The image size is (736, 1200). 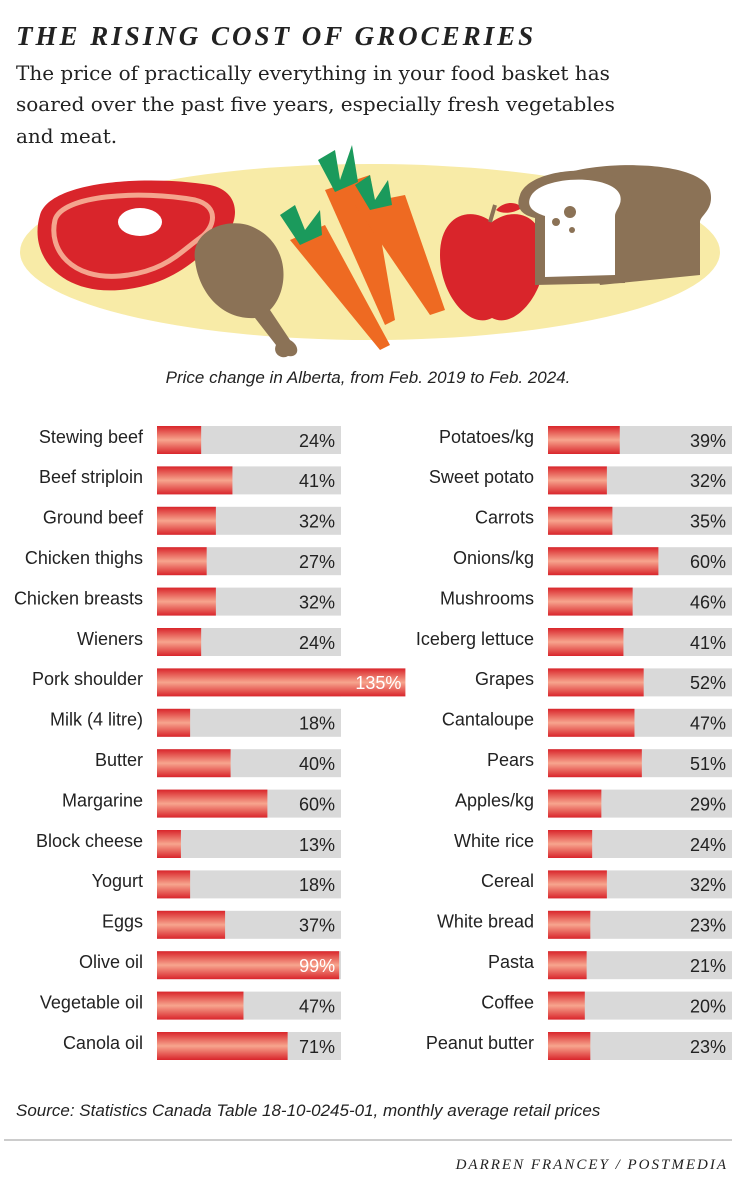 I want to click on value-label: 51%, so click(x=708, y=764).